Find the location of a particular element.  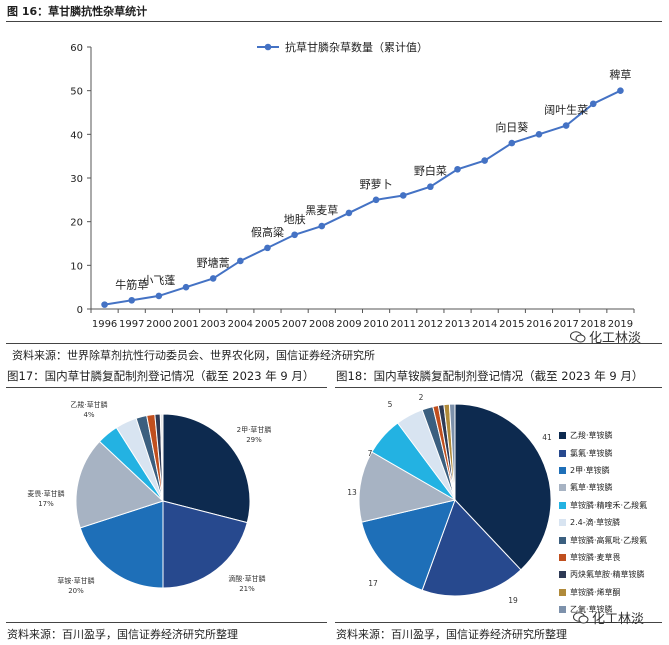

figure18-source-rule is located at coordinates (498, 622).